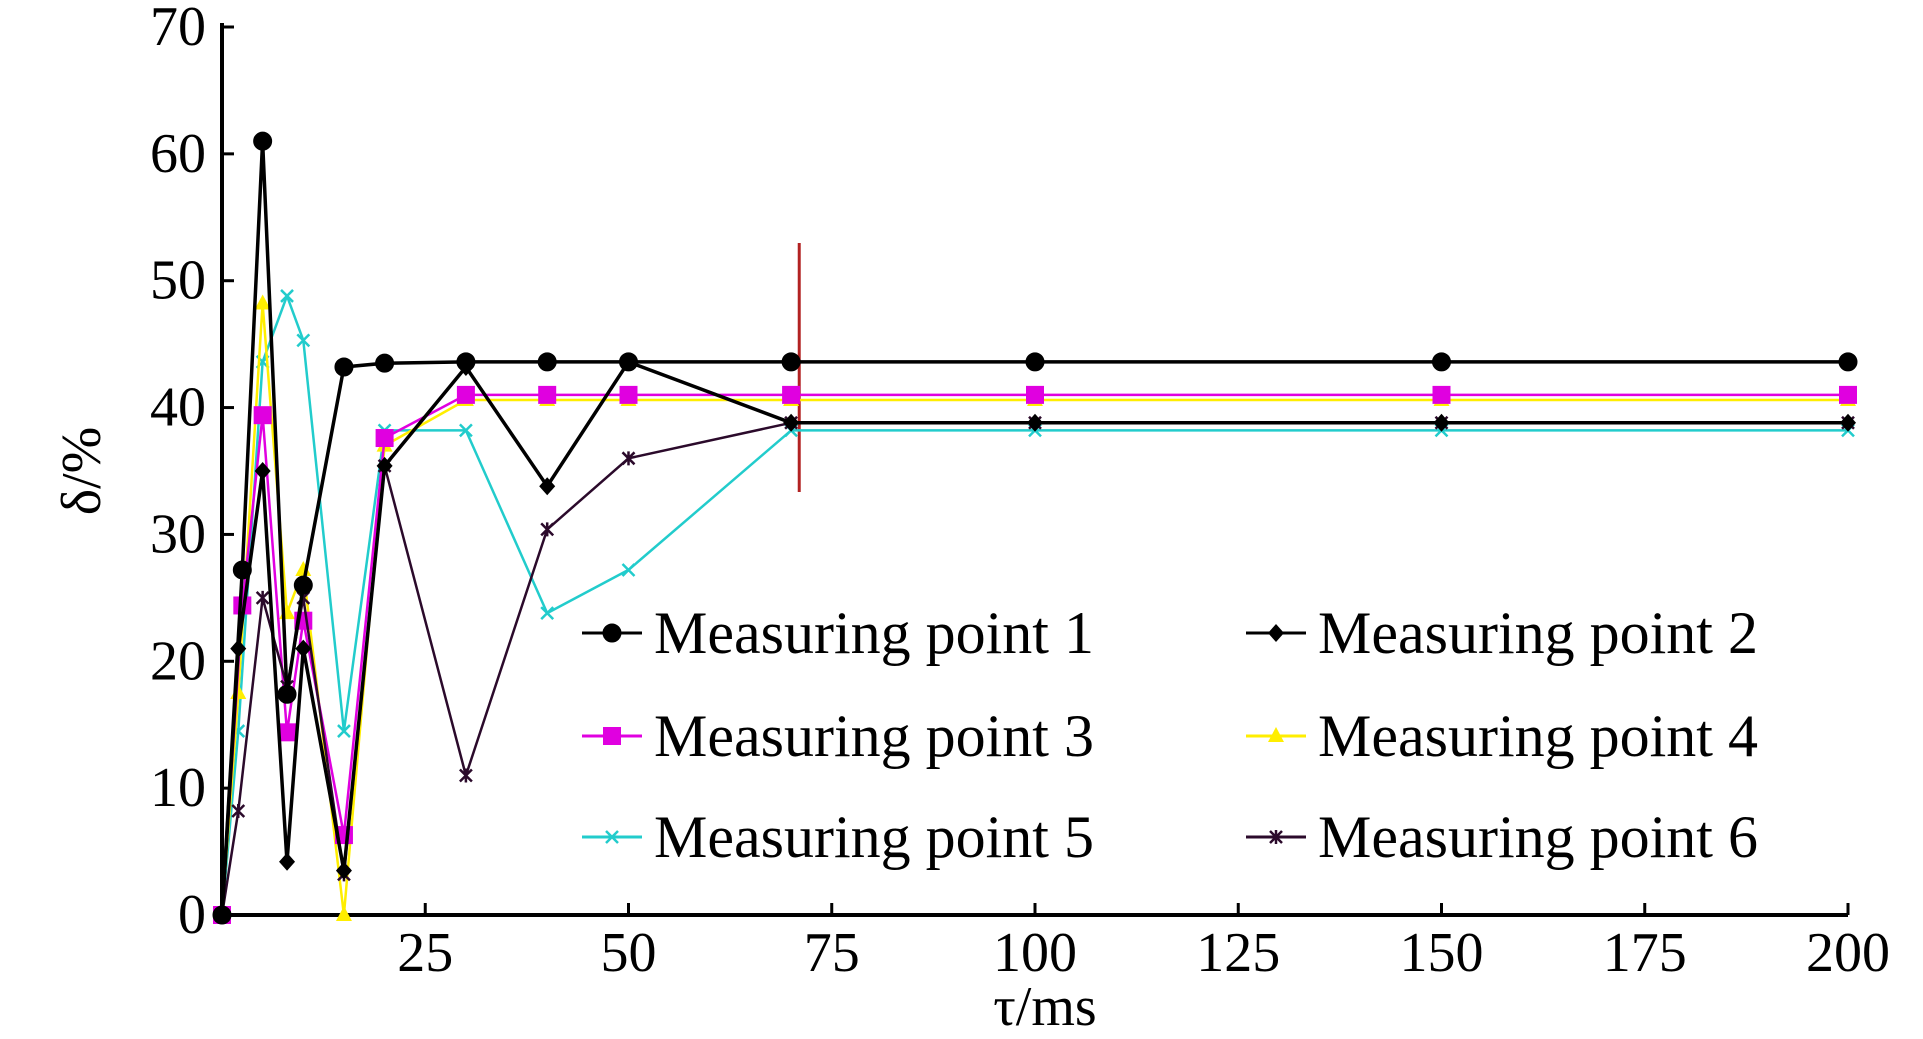 The width and height of the screenshot is (1923, 1039). Describe the element at coordinates (874, 736) in the screenshot. I see `legend-label: Measuring point 3` at that location.